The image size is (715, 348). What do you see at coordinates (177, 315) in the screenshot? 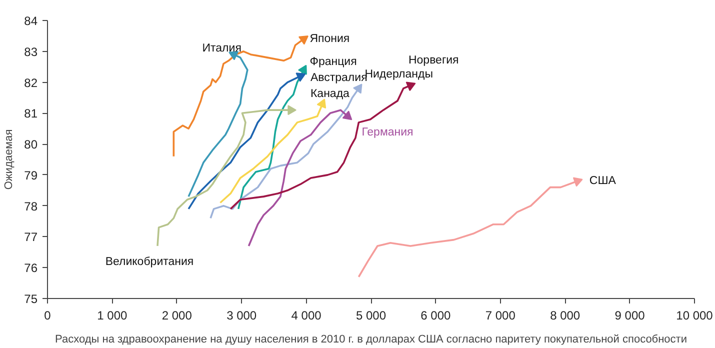
I see `x-tick-label: 2 000` at bounding box center [177, 315].